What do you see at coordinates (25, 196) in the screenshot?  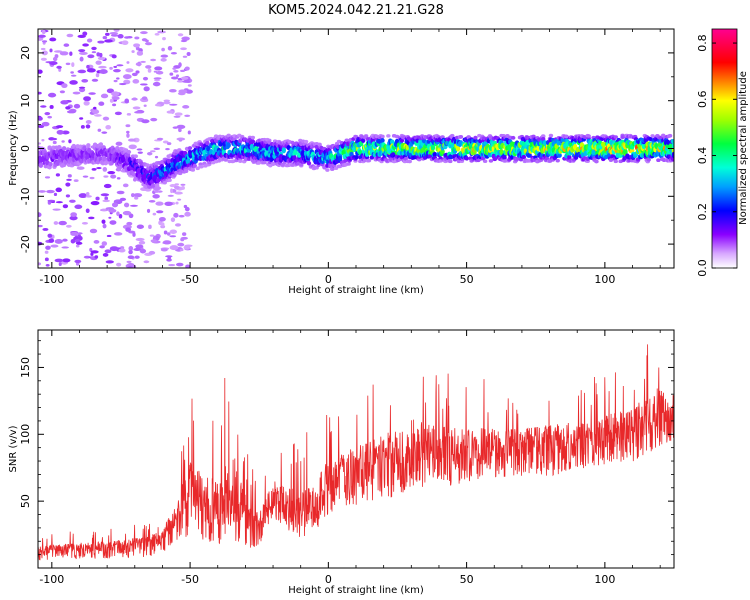 I see `y-tick-label: -10` at bounding box center [25, 196].